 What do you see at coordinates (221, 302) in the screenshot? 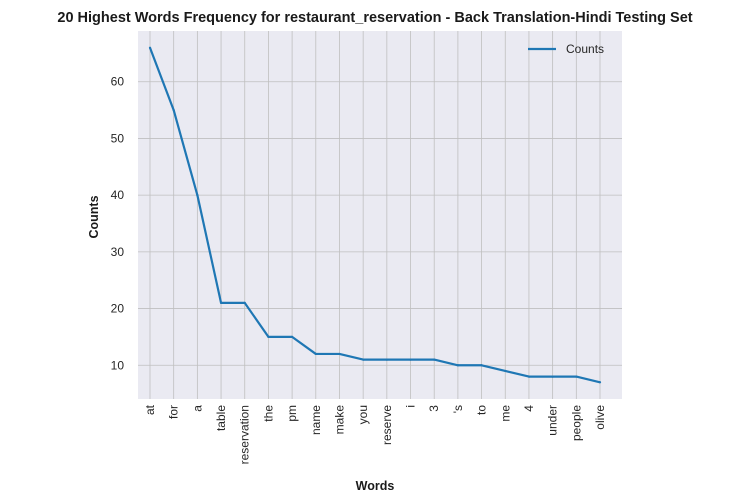
I see `data-point-table` at bounding box center [221, 302].